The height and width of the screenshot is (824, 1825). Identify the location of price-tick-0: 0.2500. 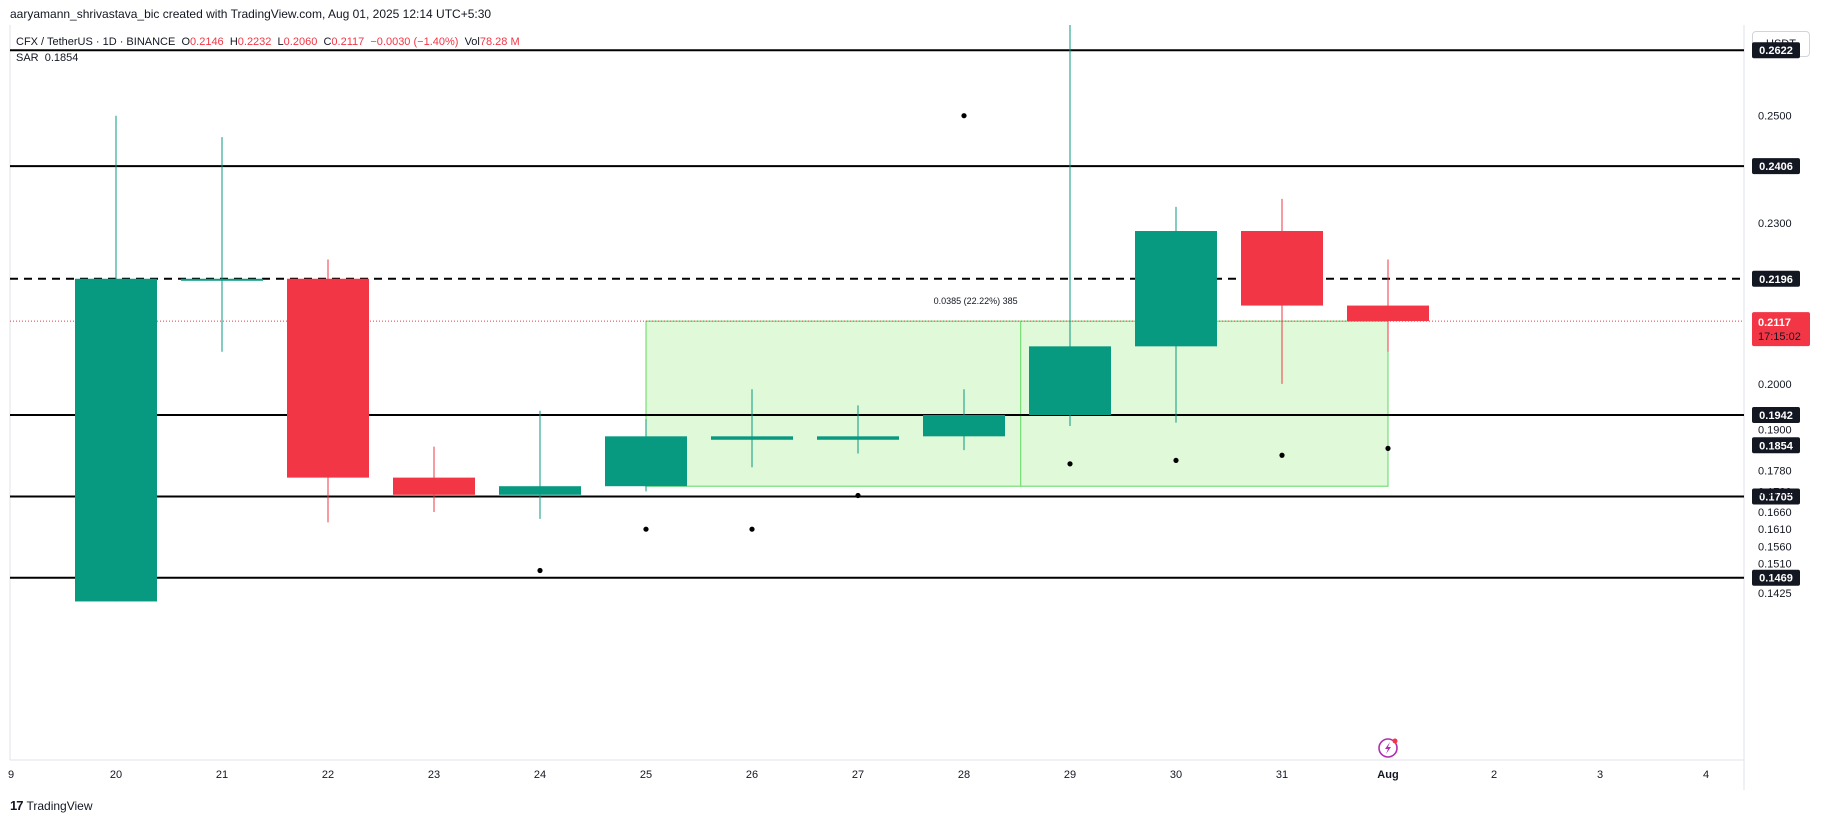
(1775, 117).